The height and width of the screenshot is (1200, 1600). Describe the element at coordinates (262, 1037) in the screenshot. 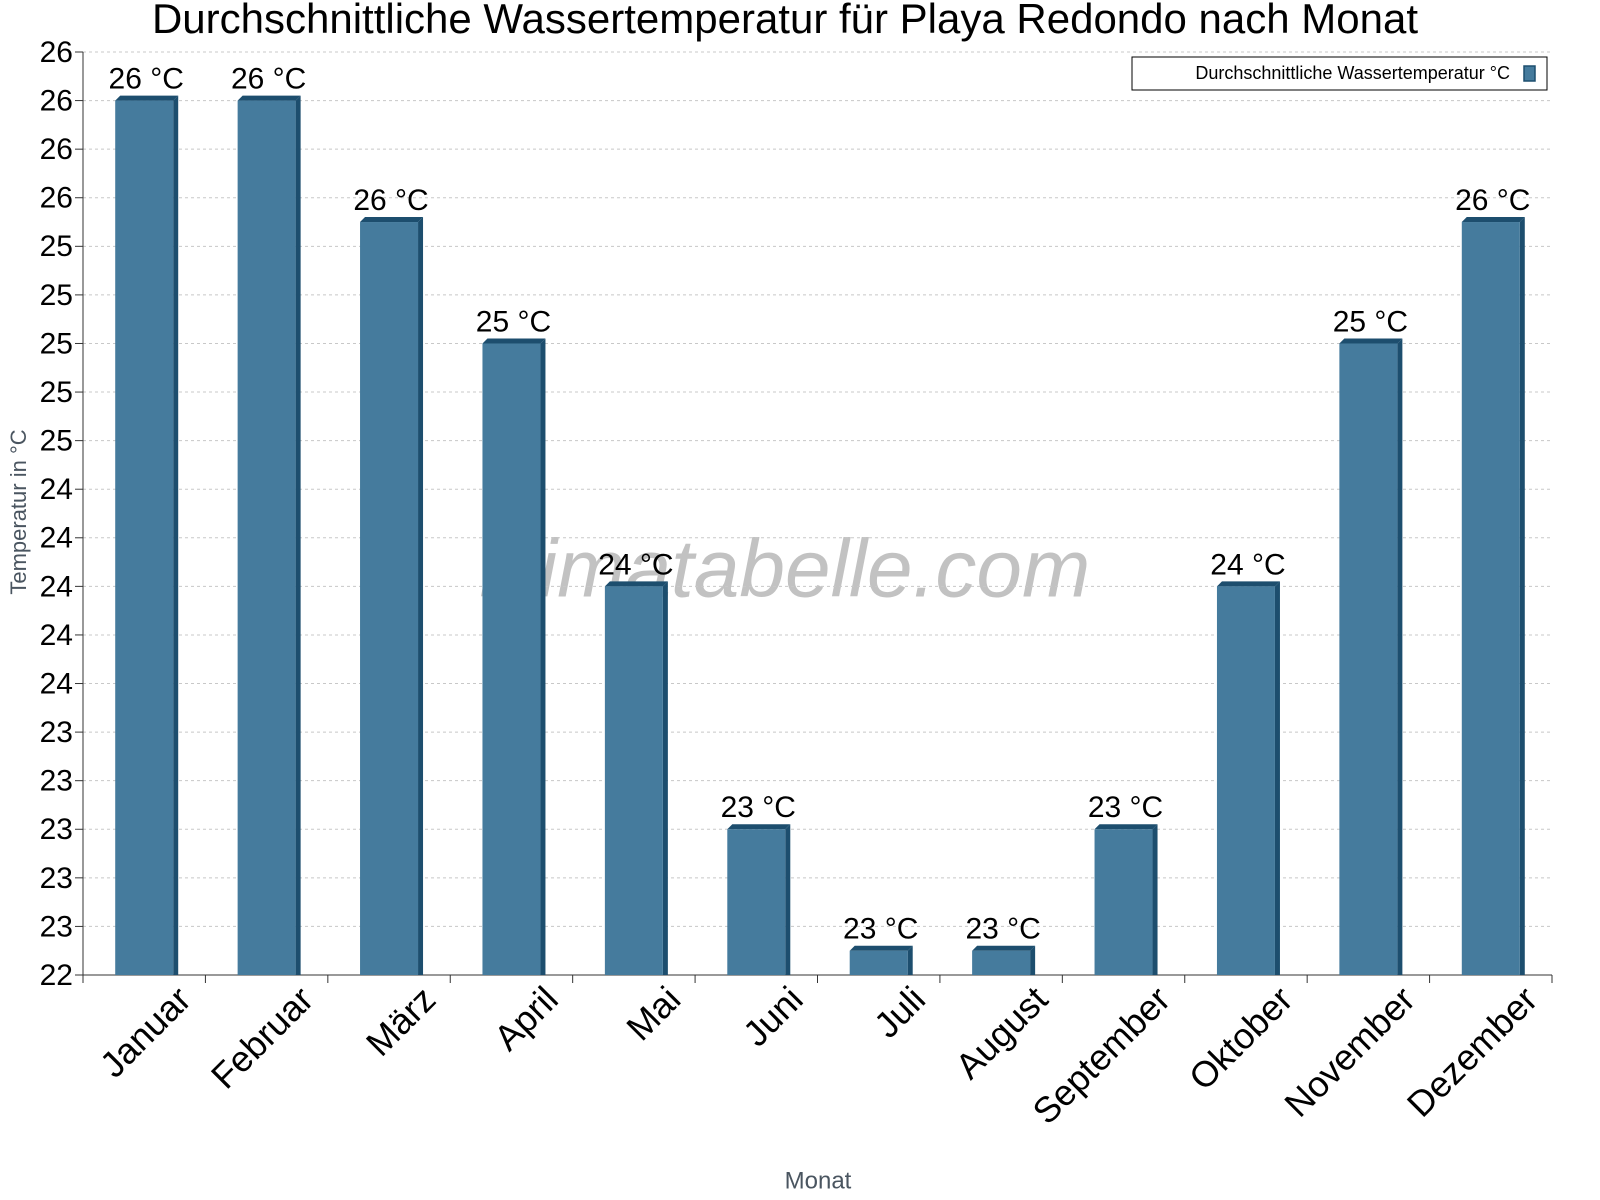

I see `x-tick-label: Februar` at that location.